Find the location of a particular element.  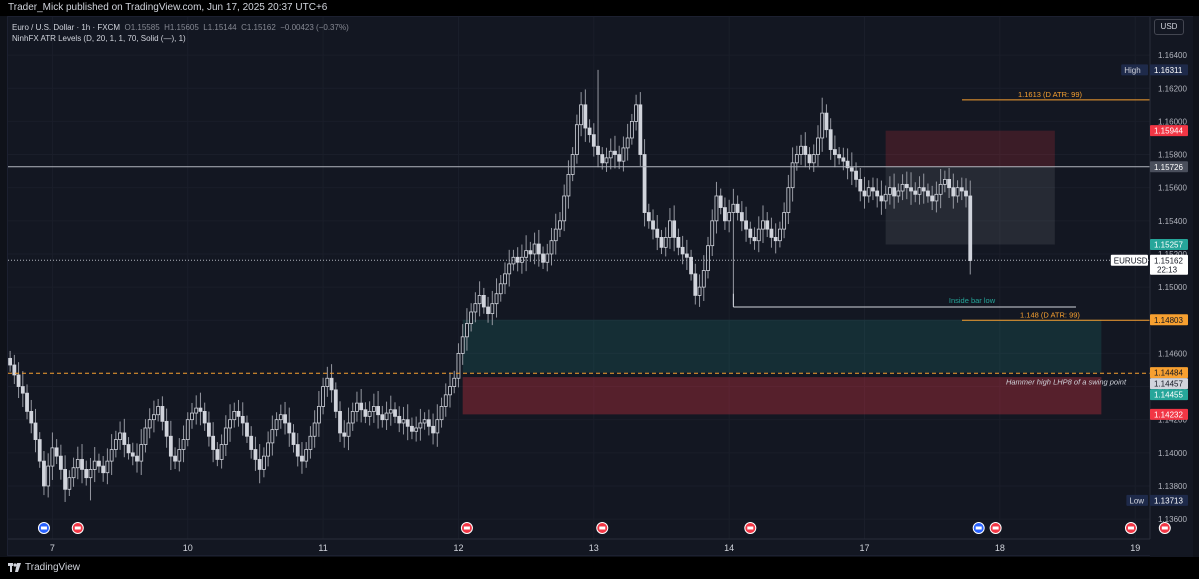

price-tag-prefix-box is located at coordinates (1129, 260).